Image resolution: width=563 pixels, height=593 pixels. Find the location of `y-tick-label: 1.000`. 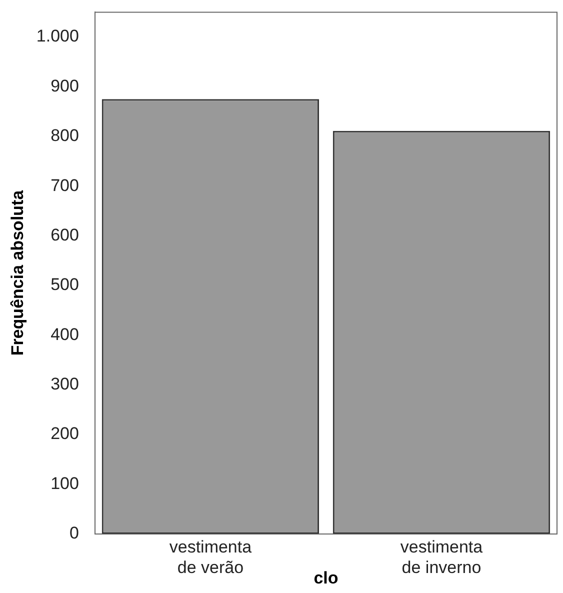

y-tick-label: 1.000 is located at coordinates (57, 36).